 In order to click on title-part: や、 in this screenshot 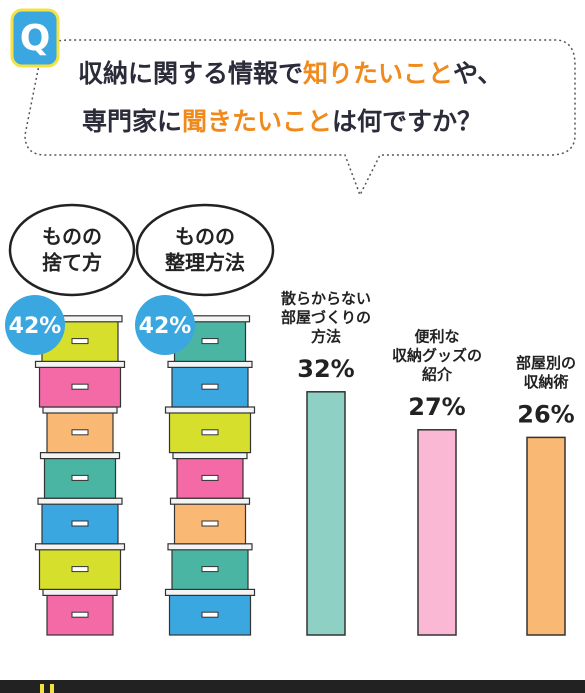, I will do `click(477, 73)`.